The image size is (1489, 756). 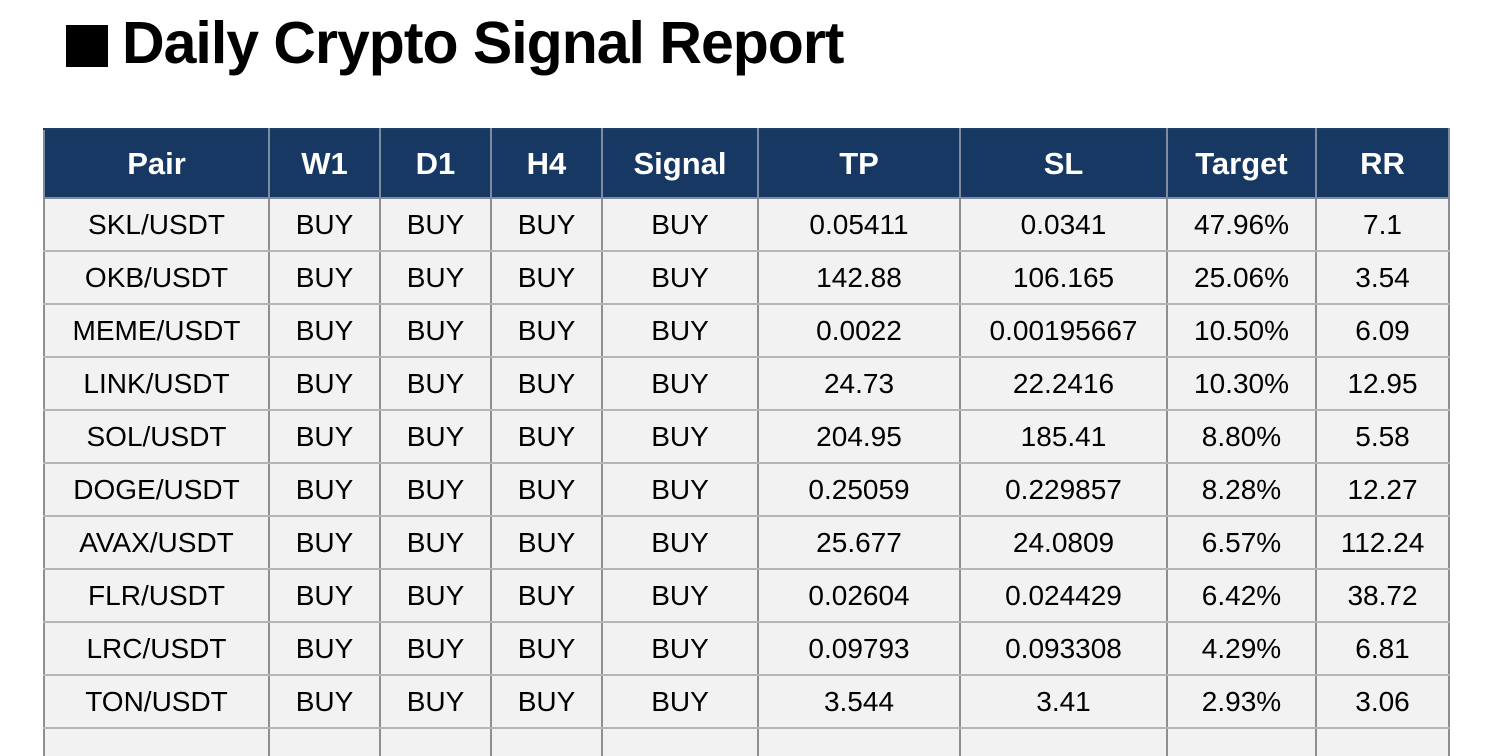 I want to click on cell-rr: 3.06, so click(x=1382, y=701).